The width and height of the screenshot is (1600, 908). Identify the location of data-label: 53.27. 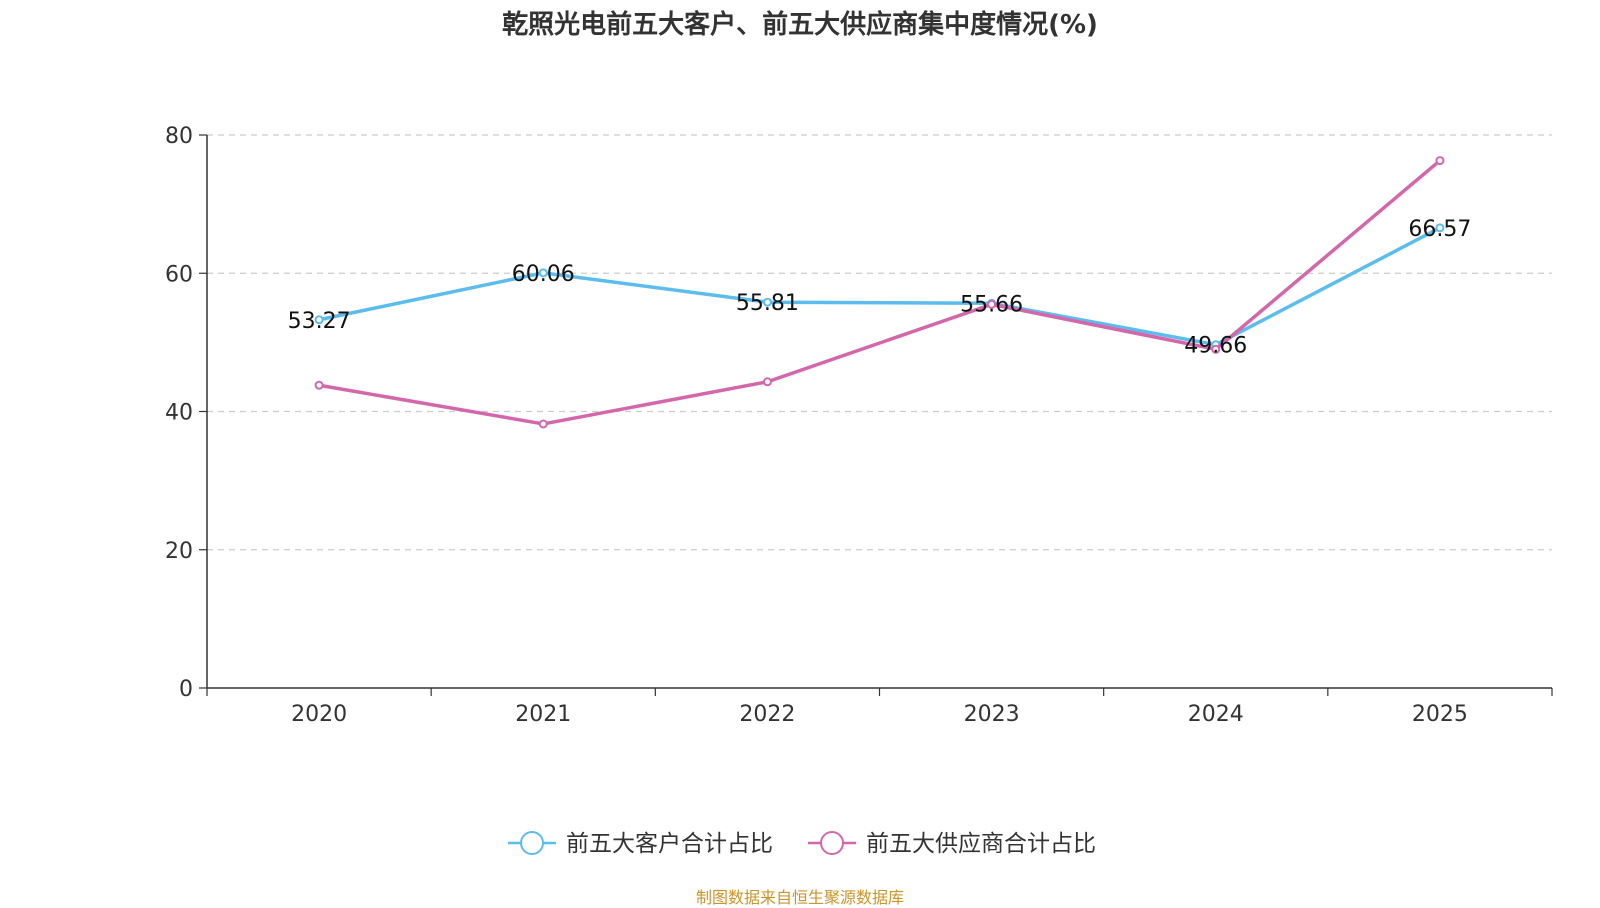
(319, 321).